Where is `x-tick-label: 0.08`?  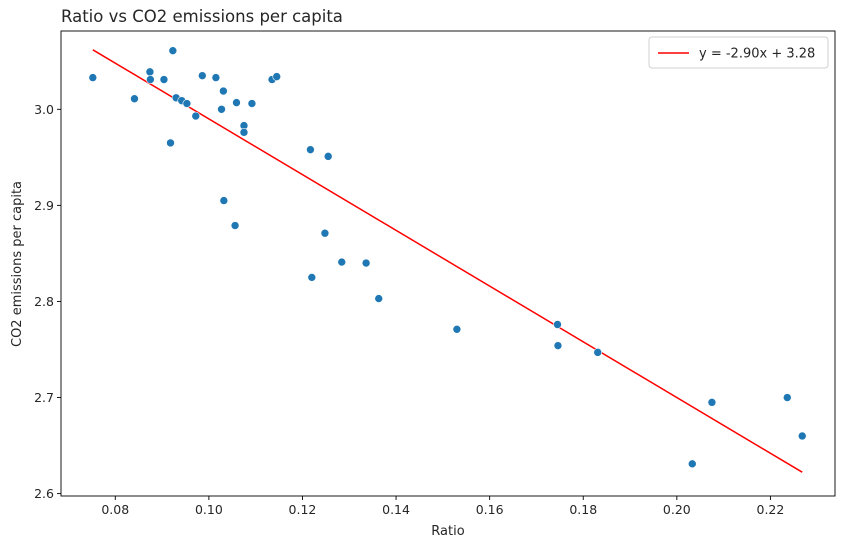 x-tick-label: 0.08 is located at coordinates (115, 509).